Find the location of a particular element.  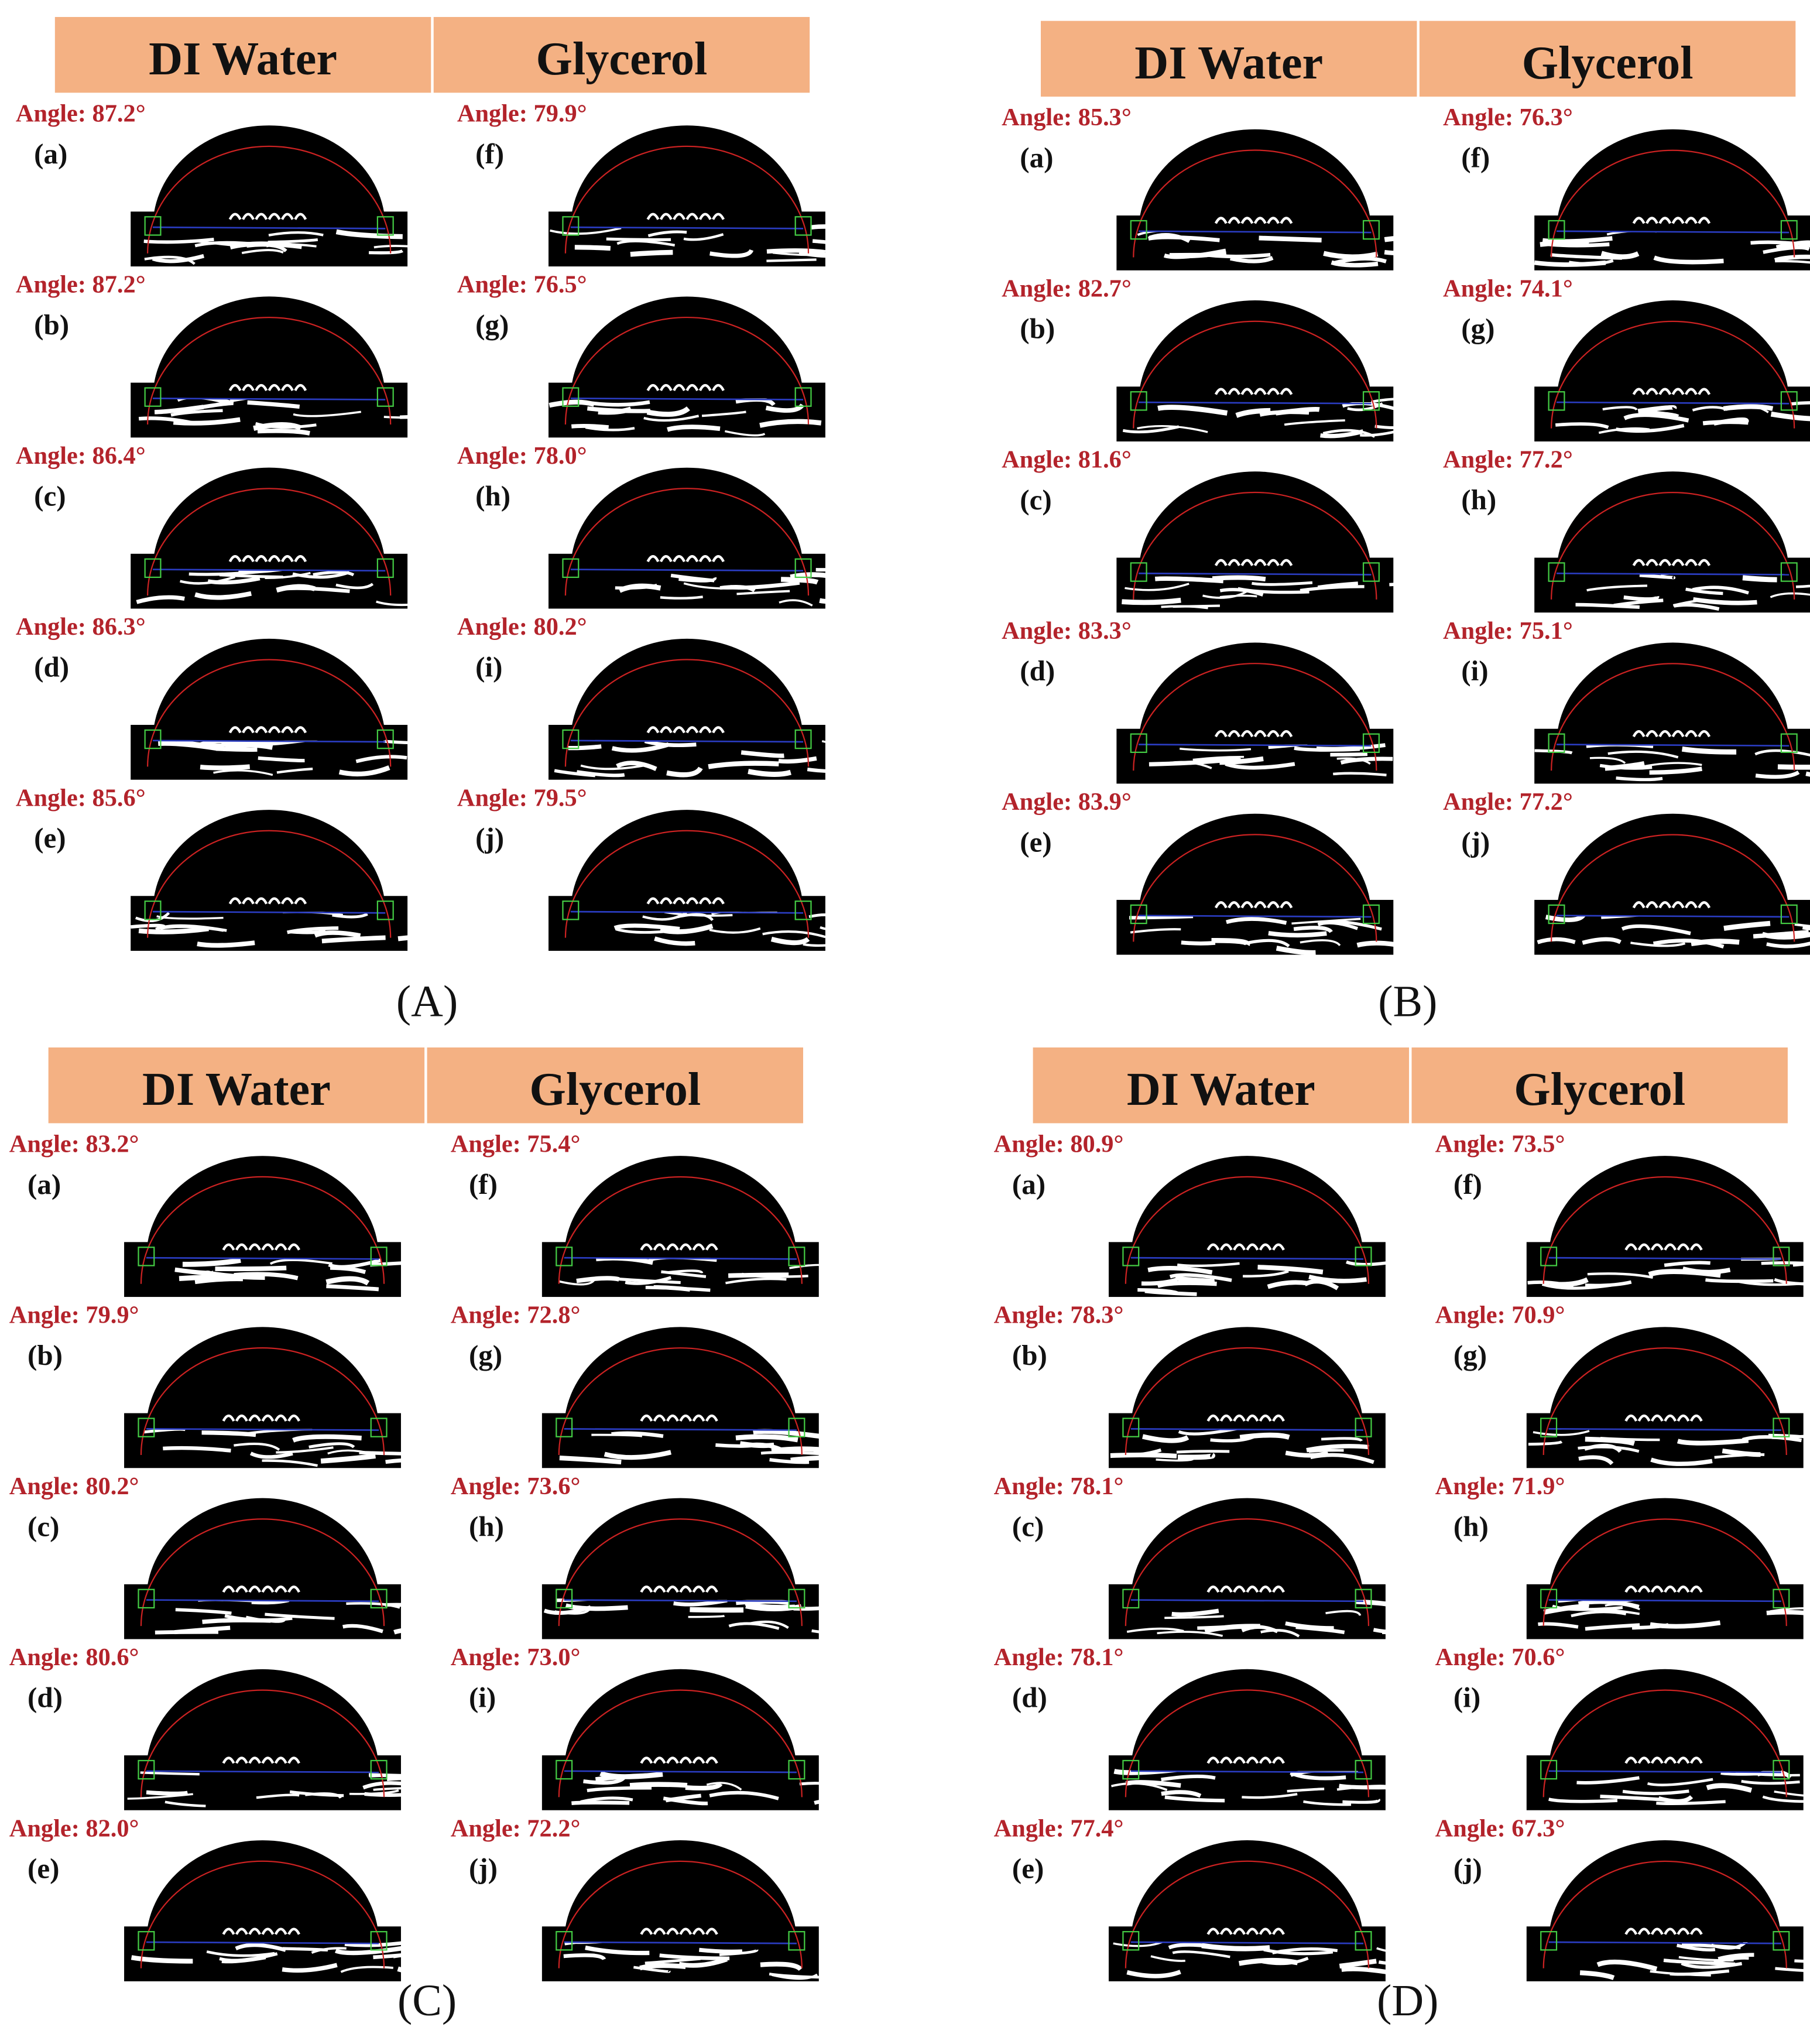

contact-angle: Angle: 83.9° is located at coordinates (1067, 802).